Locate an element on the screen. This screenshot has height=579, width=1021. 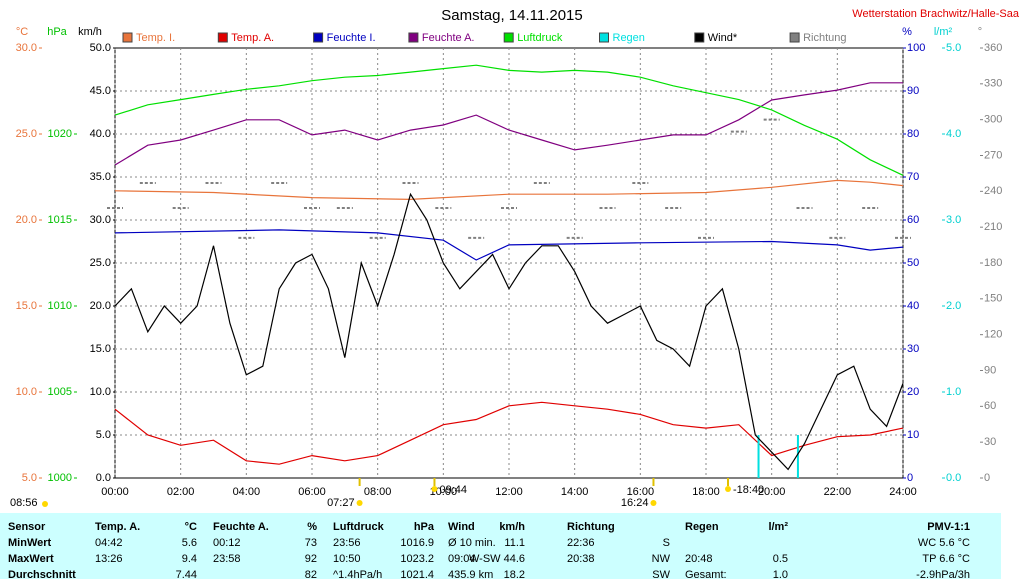
y-tick-label: 10 is located at coordinates (913, 435).